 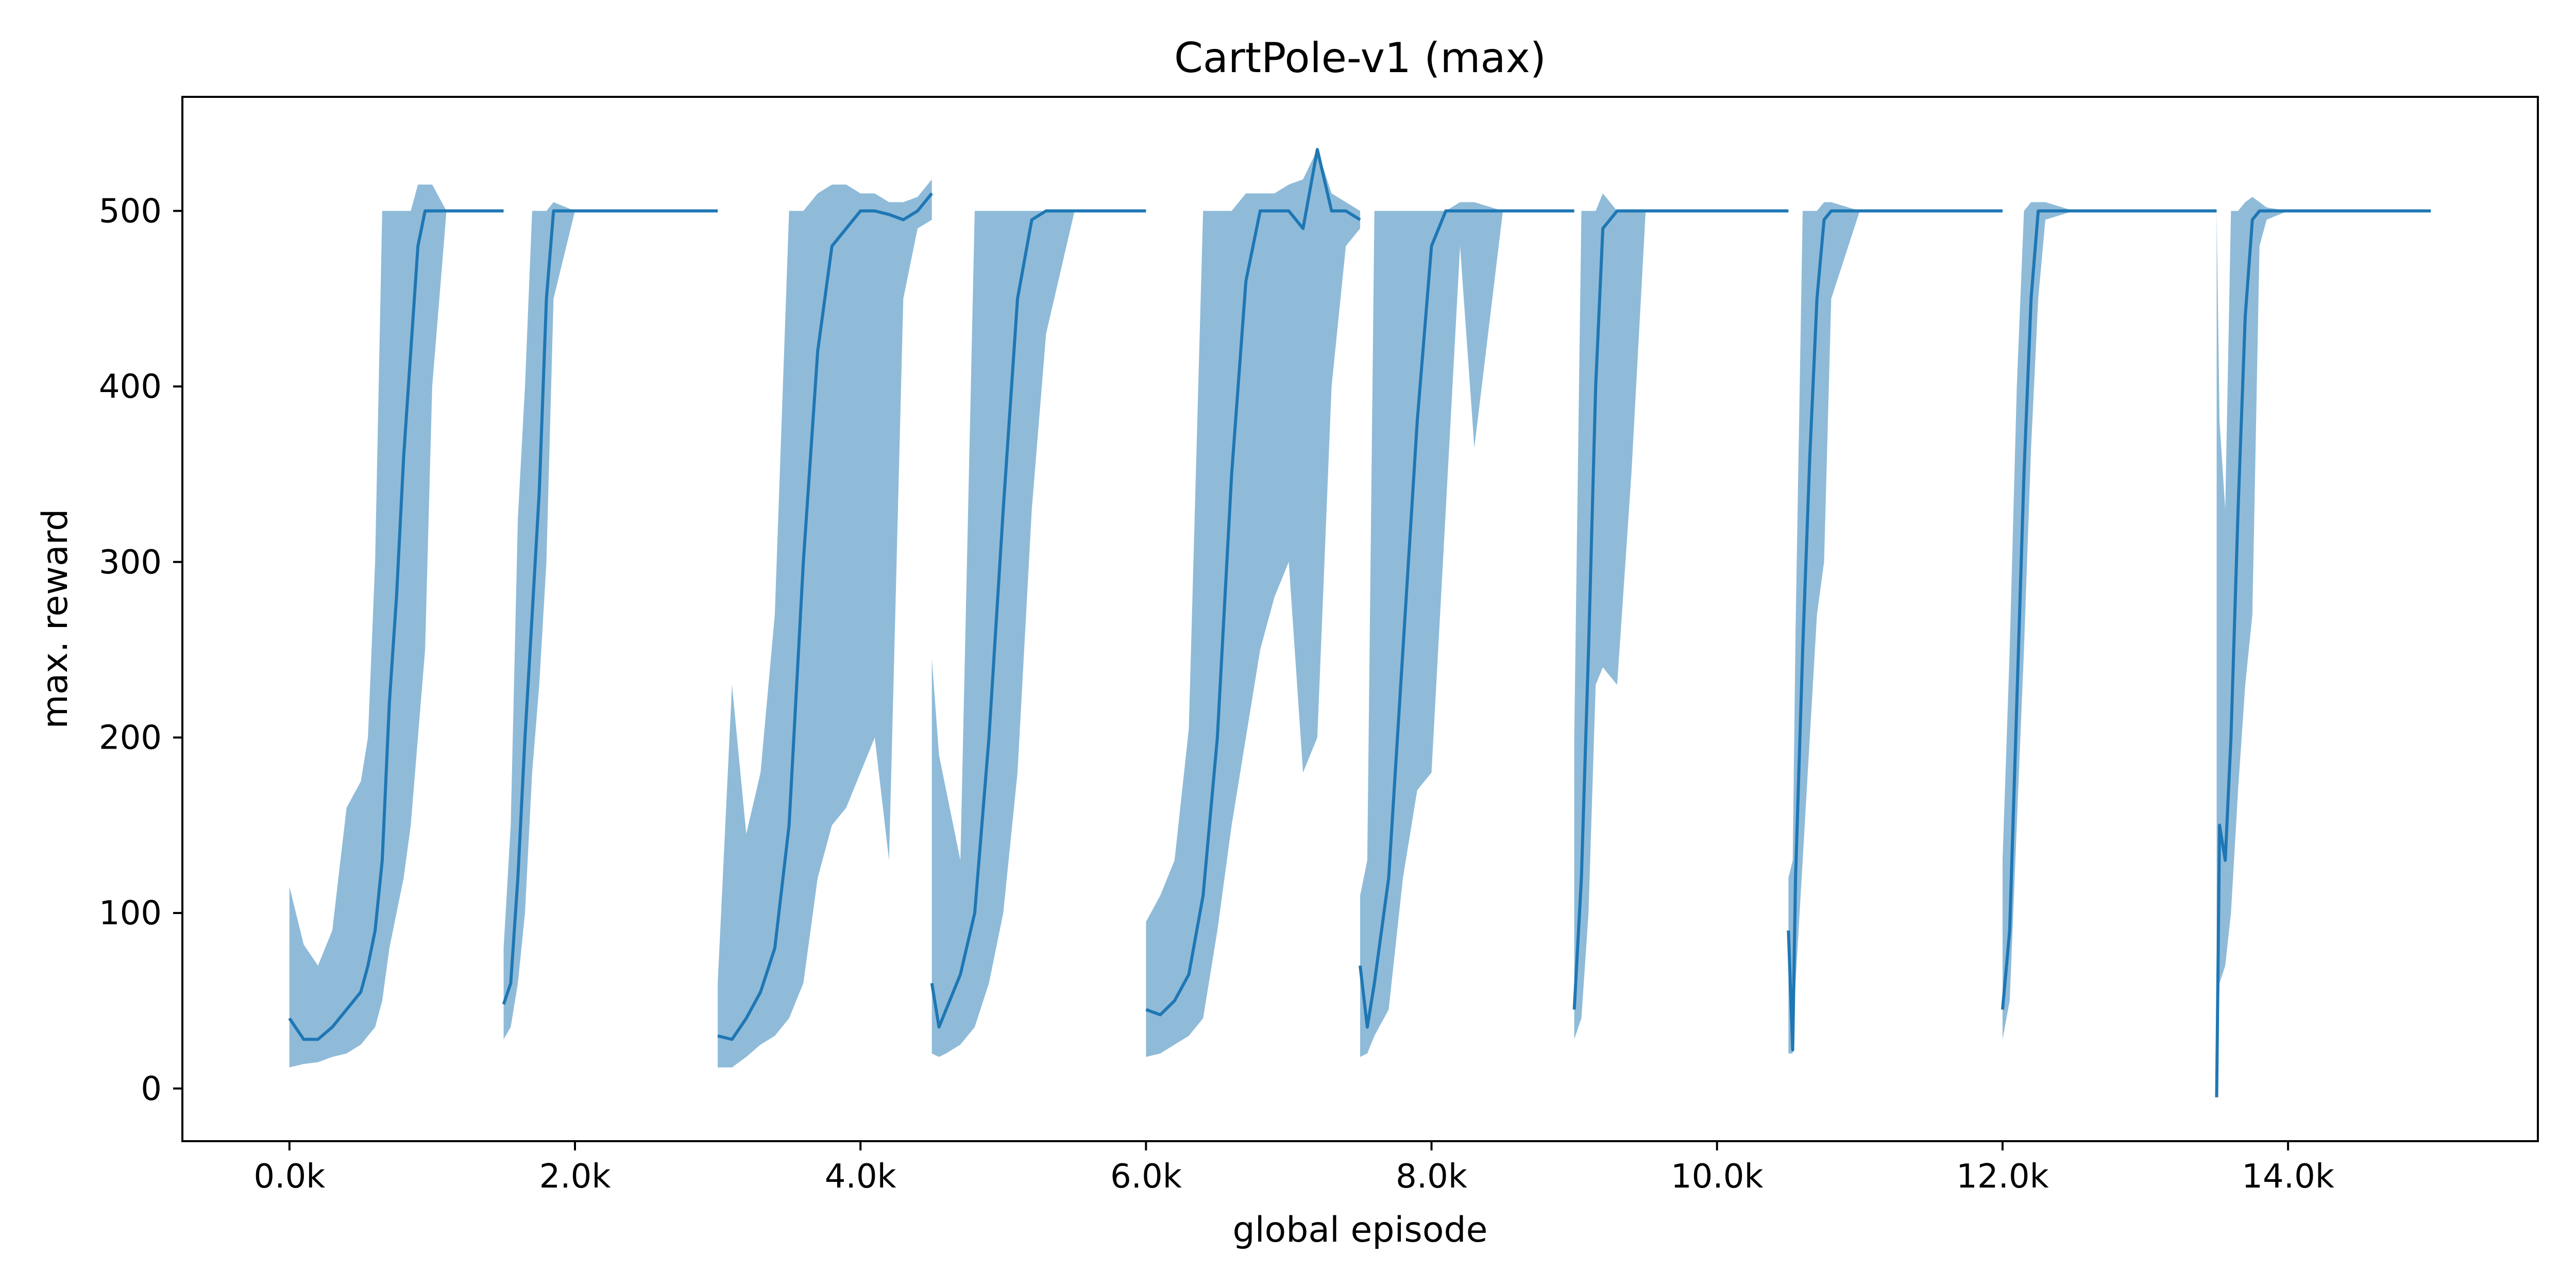 What do you see at coordinates (130, 211) in the screenshot?
I see `y-tick-label: 500` at bounding box center [130, 211].